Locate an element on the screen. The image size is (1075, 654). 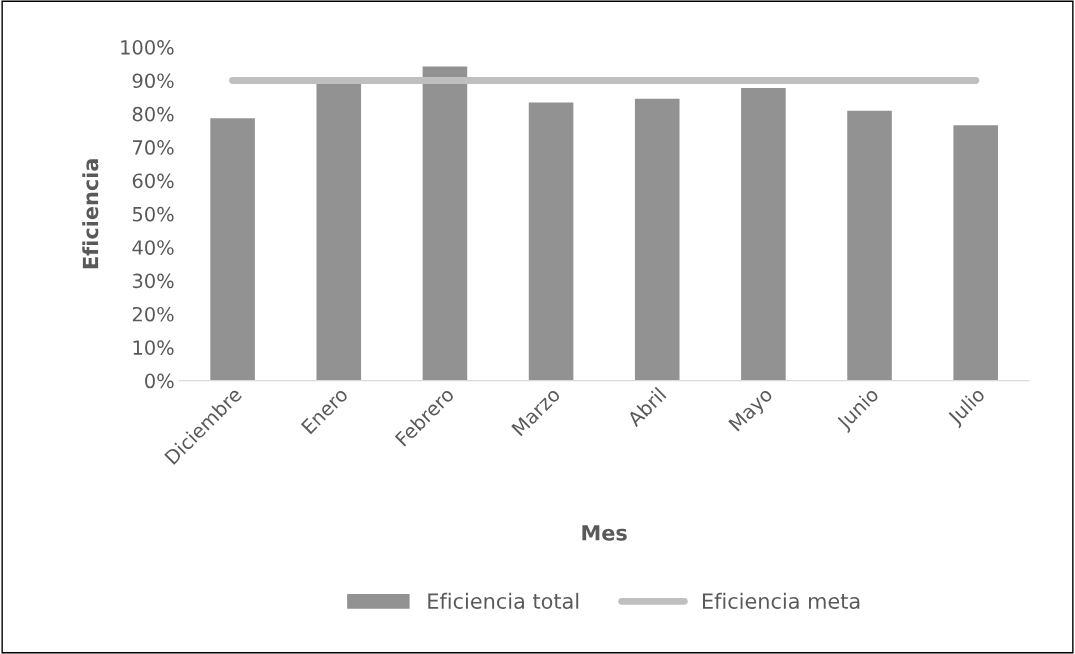
y-axis-title: Eficiencia is located at coordinates (90, 214).